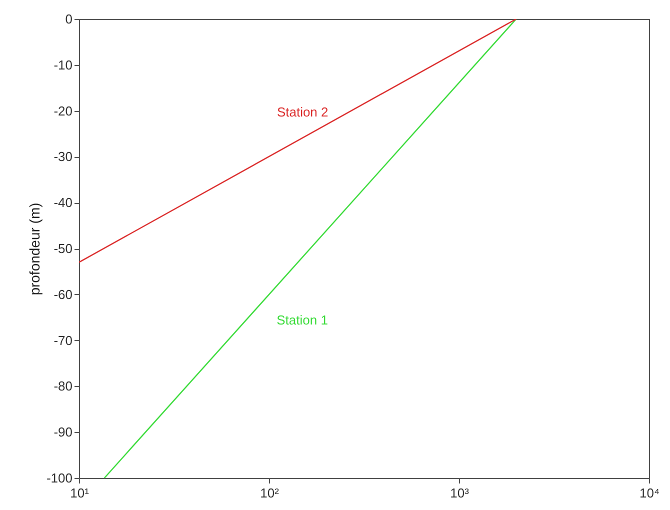  What do you see at coordinates (34, 249) in the screenshot?
I see `y-axis-title: profondeur (m)` at bounding box center [34, 249].